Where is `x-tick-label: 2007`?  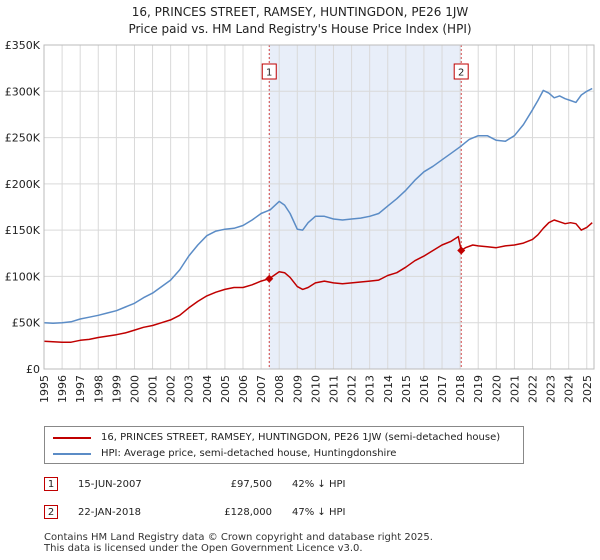 x-tick-label: 2007 is located at coordinates (261, 389).